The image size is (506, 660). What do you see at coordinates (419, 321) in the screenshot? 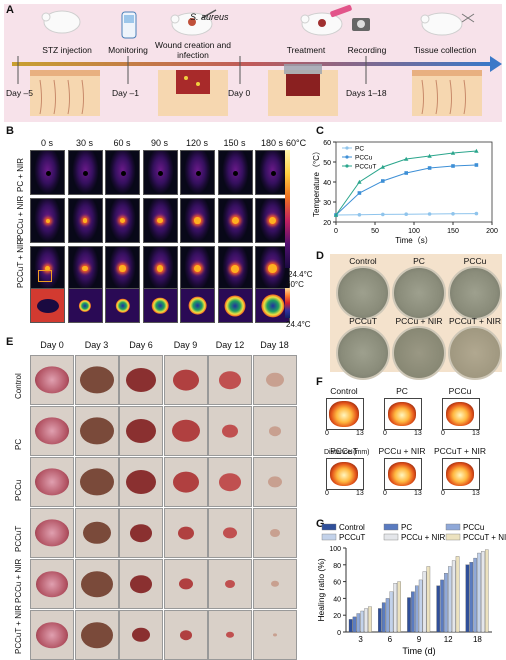
I see `plate-label: PCCu + NIR` at bounding box center [419, 321].